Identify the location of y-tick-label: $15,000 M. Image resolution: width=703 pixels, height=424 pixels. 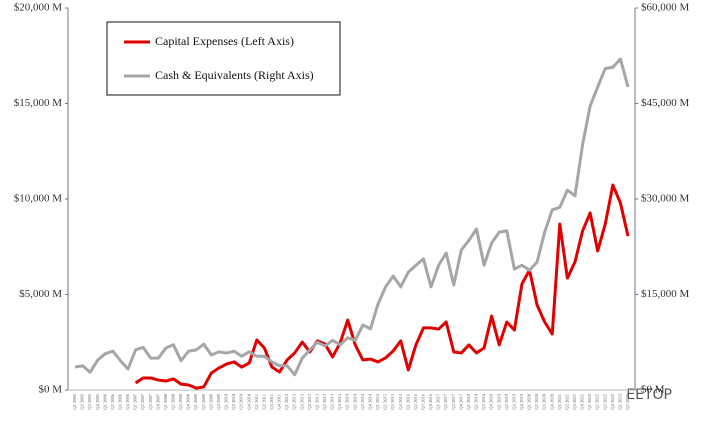
(38, 103).